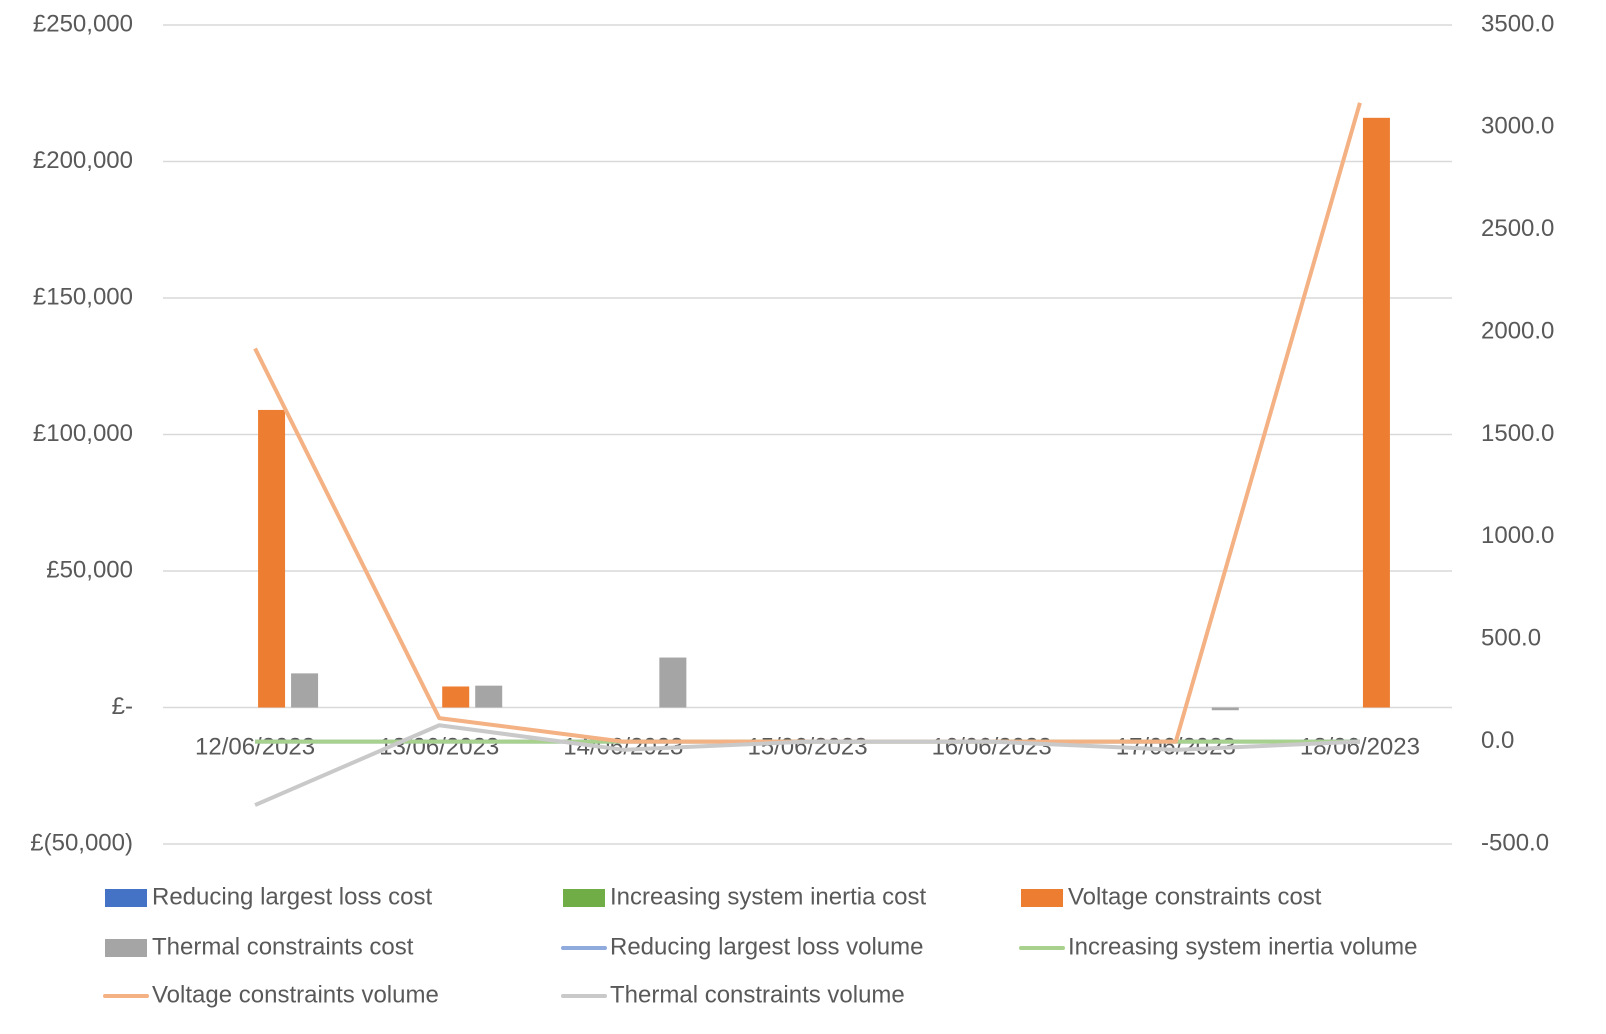  Describe the element at coordinates (807, 746) in the screenshot. I see `x-tick-label: 15/06/2023` at that location.